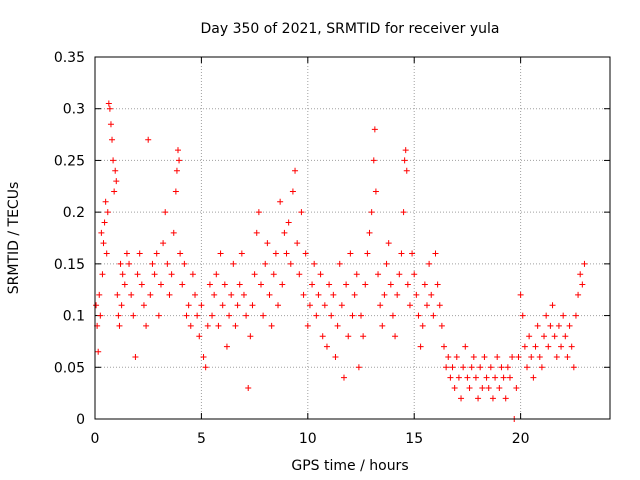 The image size is (640, 480). Describe the element at coordinates (349, 466) in the screenshot. I see `x-axis-label: GPS time / hours` at that location.